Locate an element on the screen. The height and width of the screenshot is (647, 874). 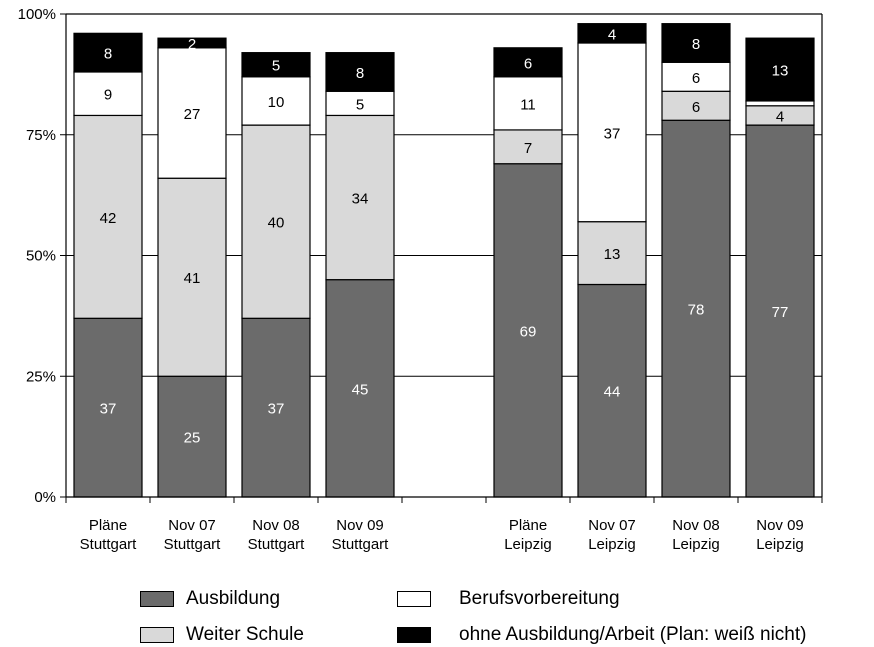
data-label: 25 is located at coordinates (192, 438).